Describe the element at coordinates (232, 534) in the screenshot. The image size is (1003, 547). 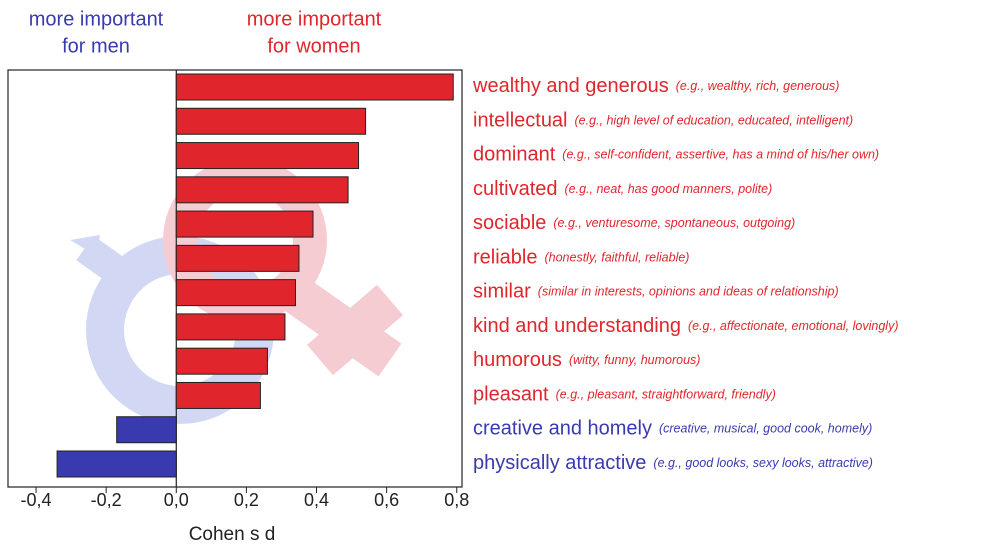
I see `x-axis-label: Cohen s d` at that location.